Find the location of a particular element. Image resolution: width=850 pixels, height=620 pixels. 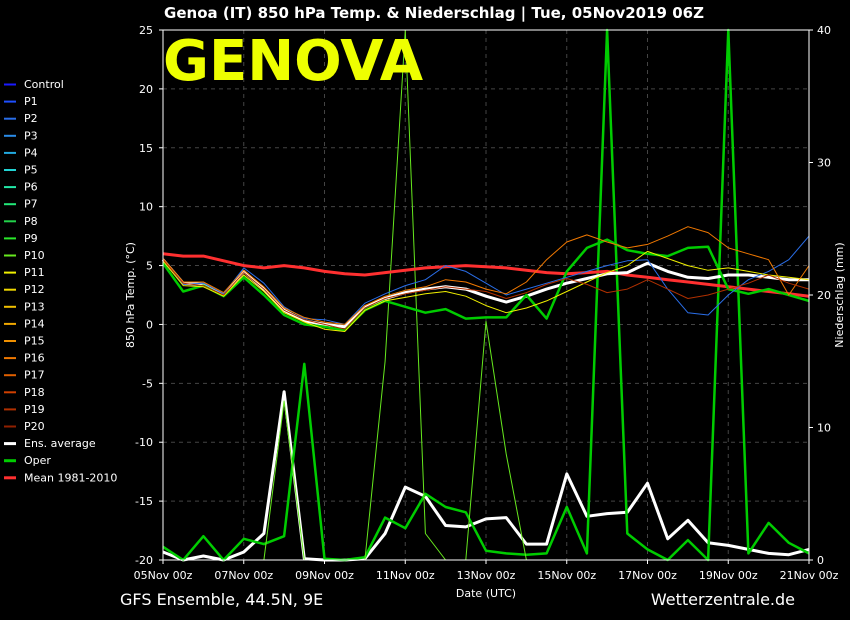

x-tick-label: 11Nov 00z is located at coordinates (405, 575).